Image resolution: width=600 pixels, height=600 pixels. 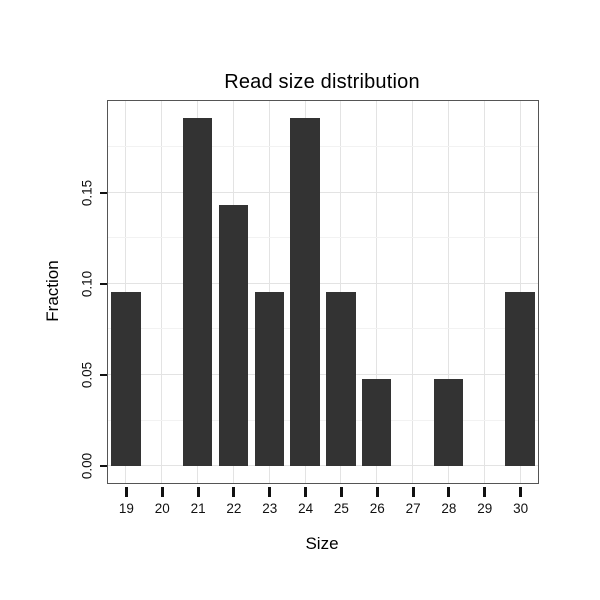 What do you see at coordinates (270, 508) in the screenshot?
I see `x-tick-label: 23` at bounding box center [270, 508].